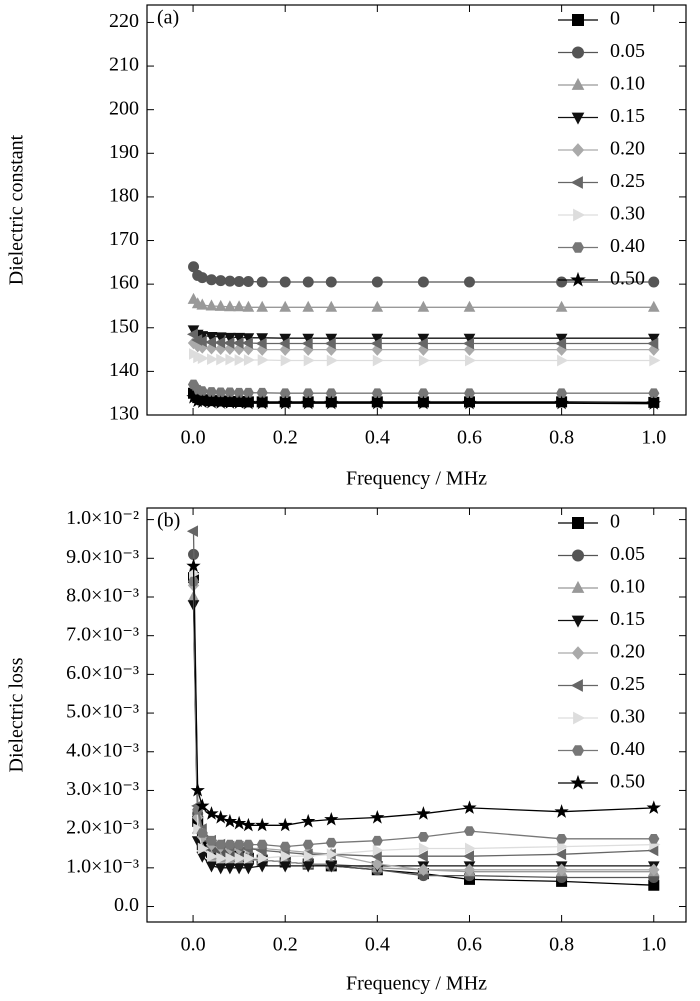 The width and height of the screenshot is (700, 1001). What do you see at coordinates (102, 518) in the screenshot?
I see `y-tick-label: 1.0×10⁻²` at bounding box center [102, 518].